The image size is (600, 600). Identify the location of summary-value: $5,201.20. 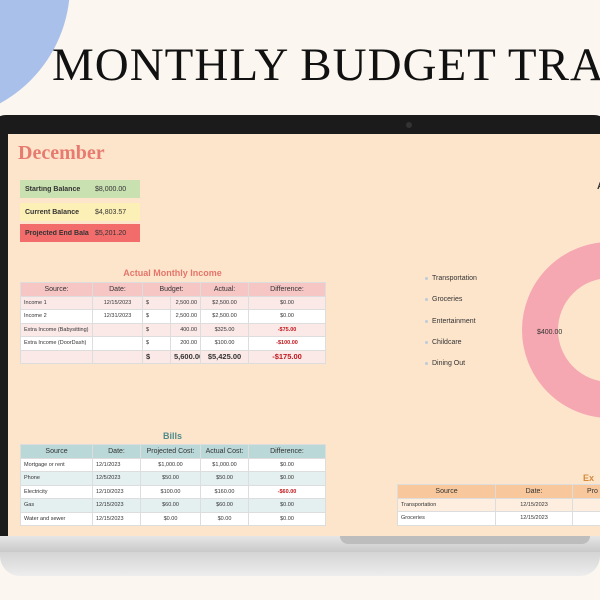
(111, 233).